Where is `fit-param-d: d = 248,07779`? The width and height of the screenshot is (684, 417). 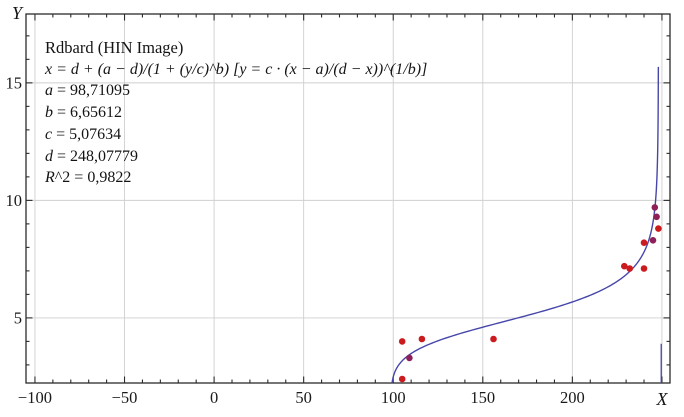
fit-param-d: d = 248,07779 is located at coordinates (92, 156).